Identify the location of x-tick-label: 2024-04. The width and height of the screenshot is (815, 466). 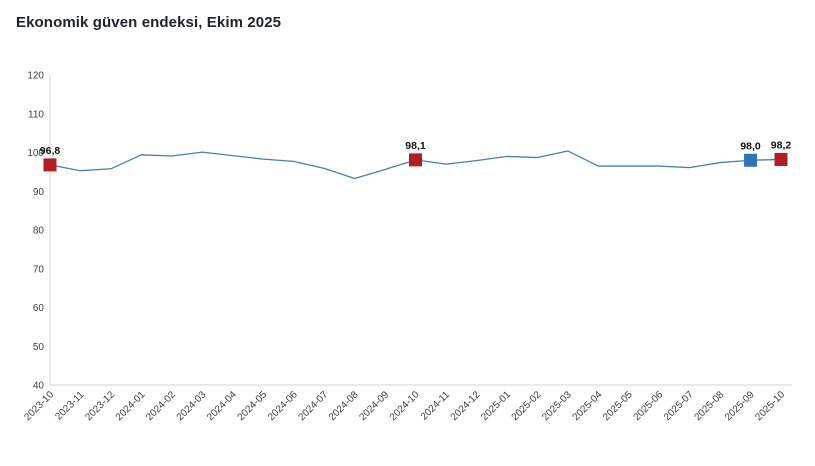
(222, 406).